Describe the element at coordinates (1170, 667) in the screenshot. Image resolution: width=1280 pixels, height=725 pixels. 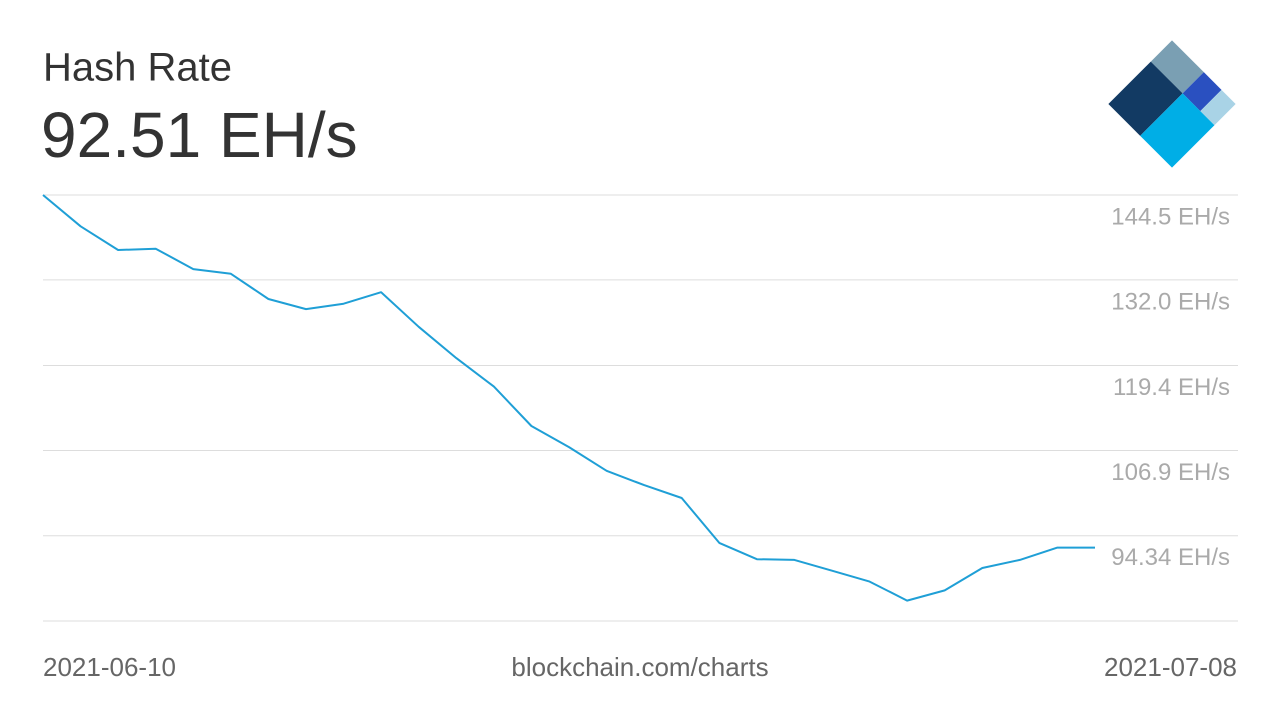
I see `x-end-label: 2021-07-08` at that location.